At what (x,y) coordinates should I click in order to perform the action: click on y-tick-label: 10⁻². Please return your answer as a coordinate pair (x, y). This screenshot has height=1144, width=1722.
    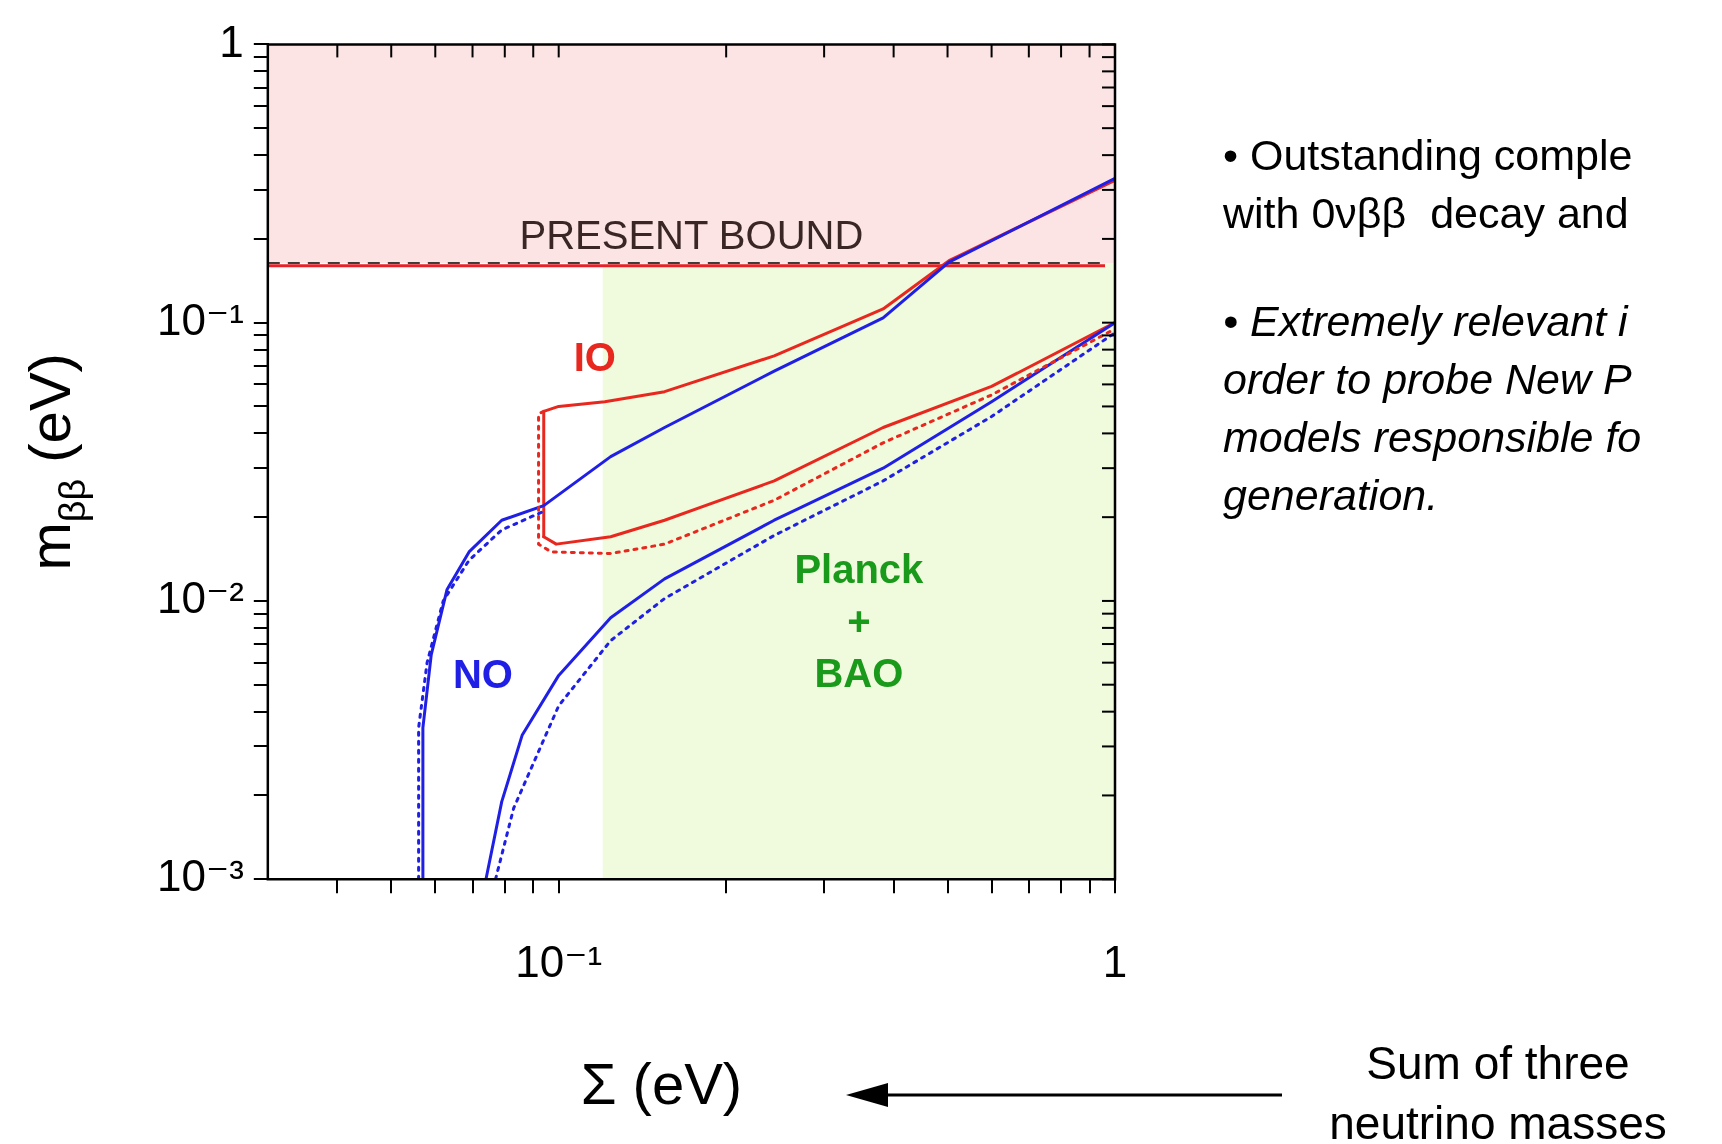
    Looking at the image, I should click on (200, 598).